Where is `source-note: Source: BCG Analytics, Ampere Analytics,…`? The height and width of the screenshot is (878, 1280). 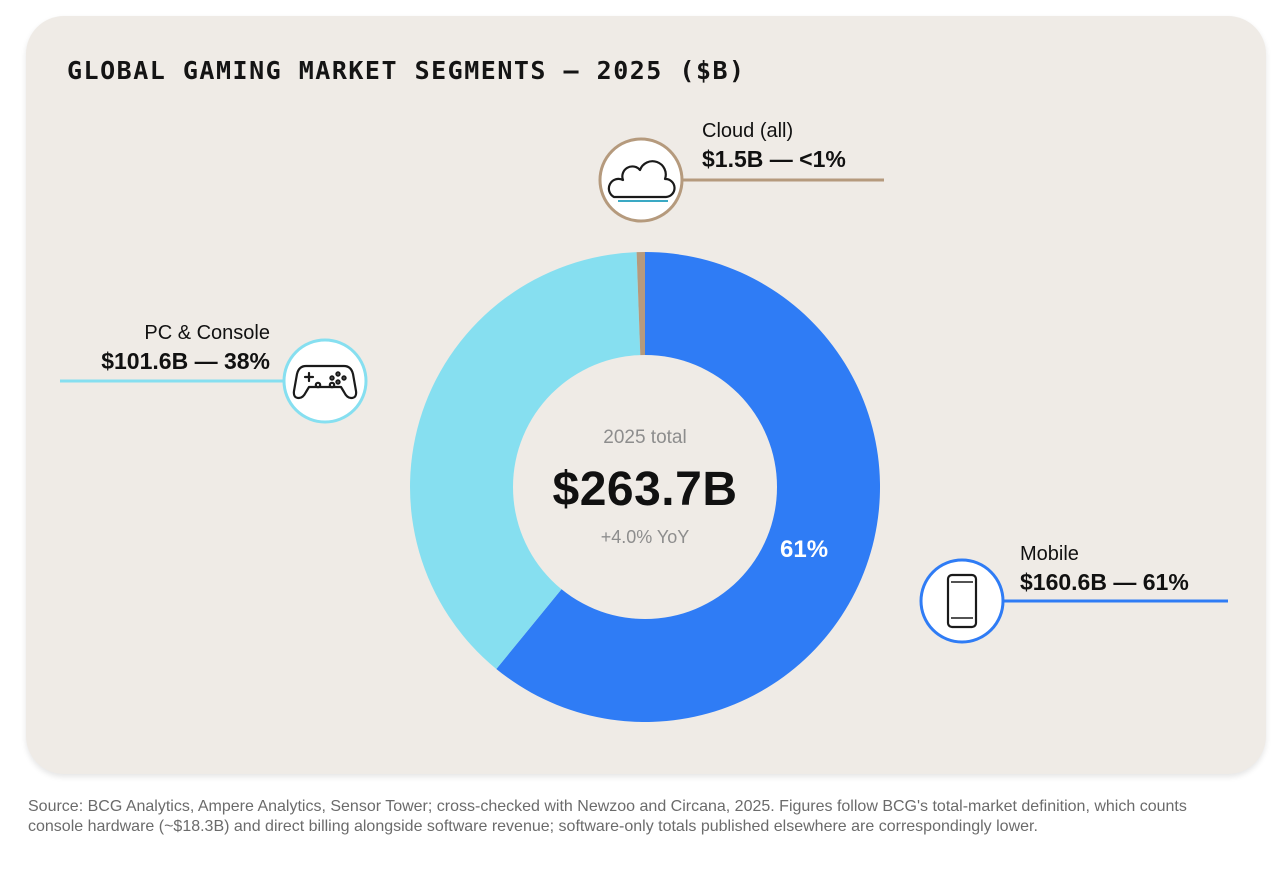 source-note: Source: BCG Analytics, Ampere Analytics,… is located at coordinates (607, 816).